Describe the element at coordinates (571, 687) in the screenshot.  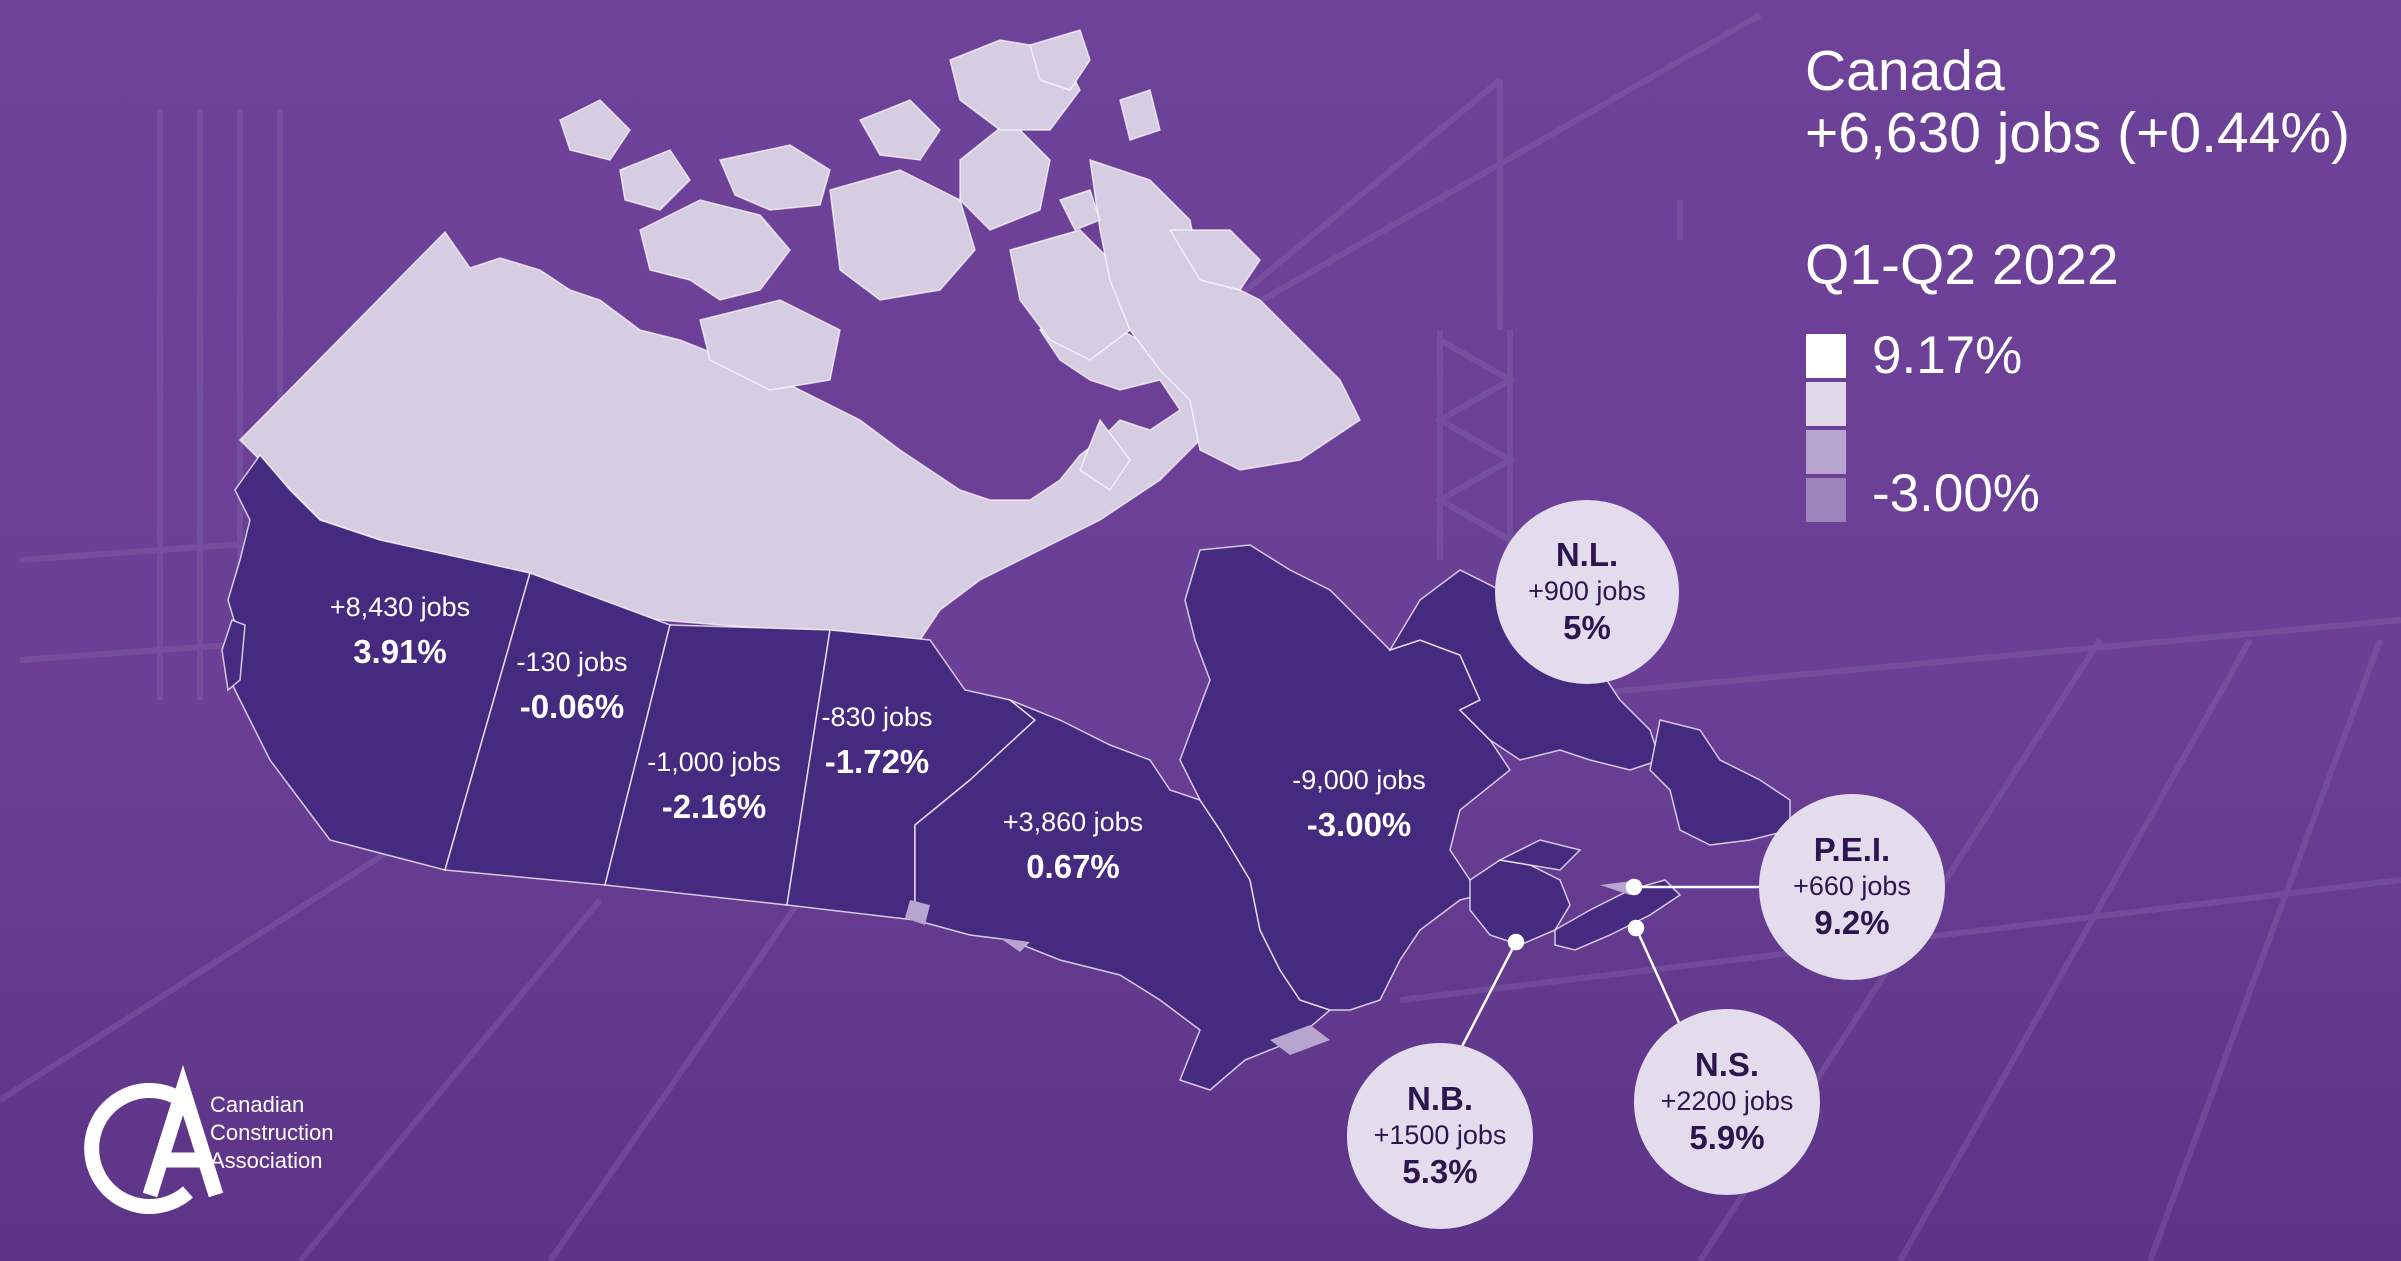
I see `province-label-ab: -130 jobs -0.06%` at that location.